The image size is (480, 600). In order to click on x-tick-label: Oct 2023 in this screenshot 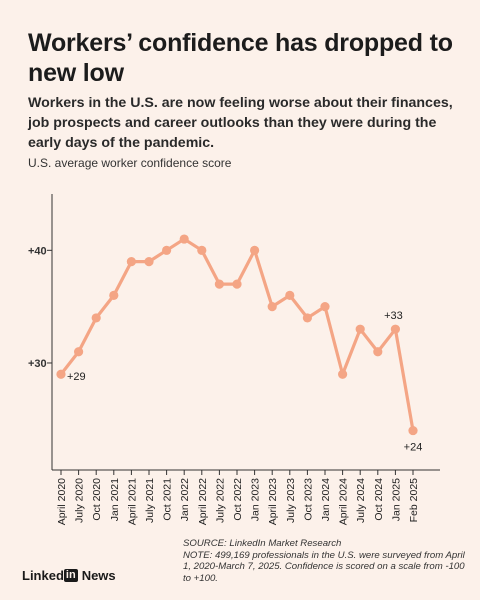, I will do `click(308, 499)`.